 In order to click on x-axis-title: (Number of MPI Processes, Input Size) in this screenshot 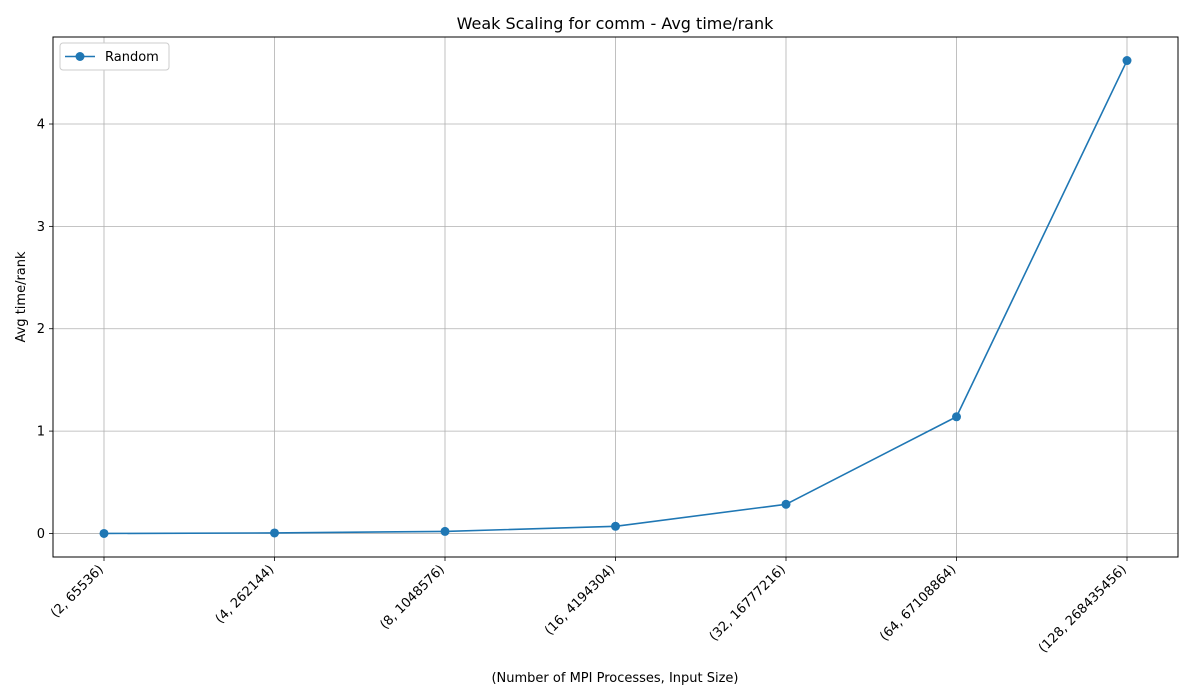, I will do `click(614, 678)`.